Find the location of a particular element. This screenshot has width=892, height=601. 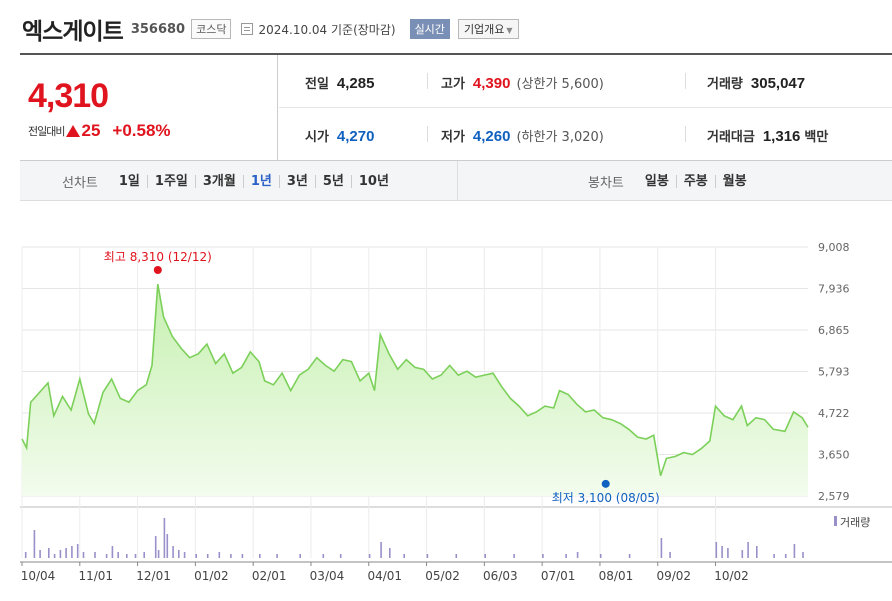

stat-amount-label: 거래대금 is located at coordinates (731, 137).